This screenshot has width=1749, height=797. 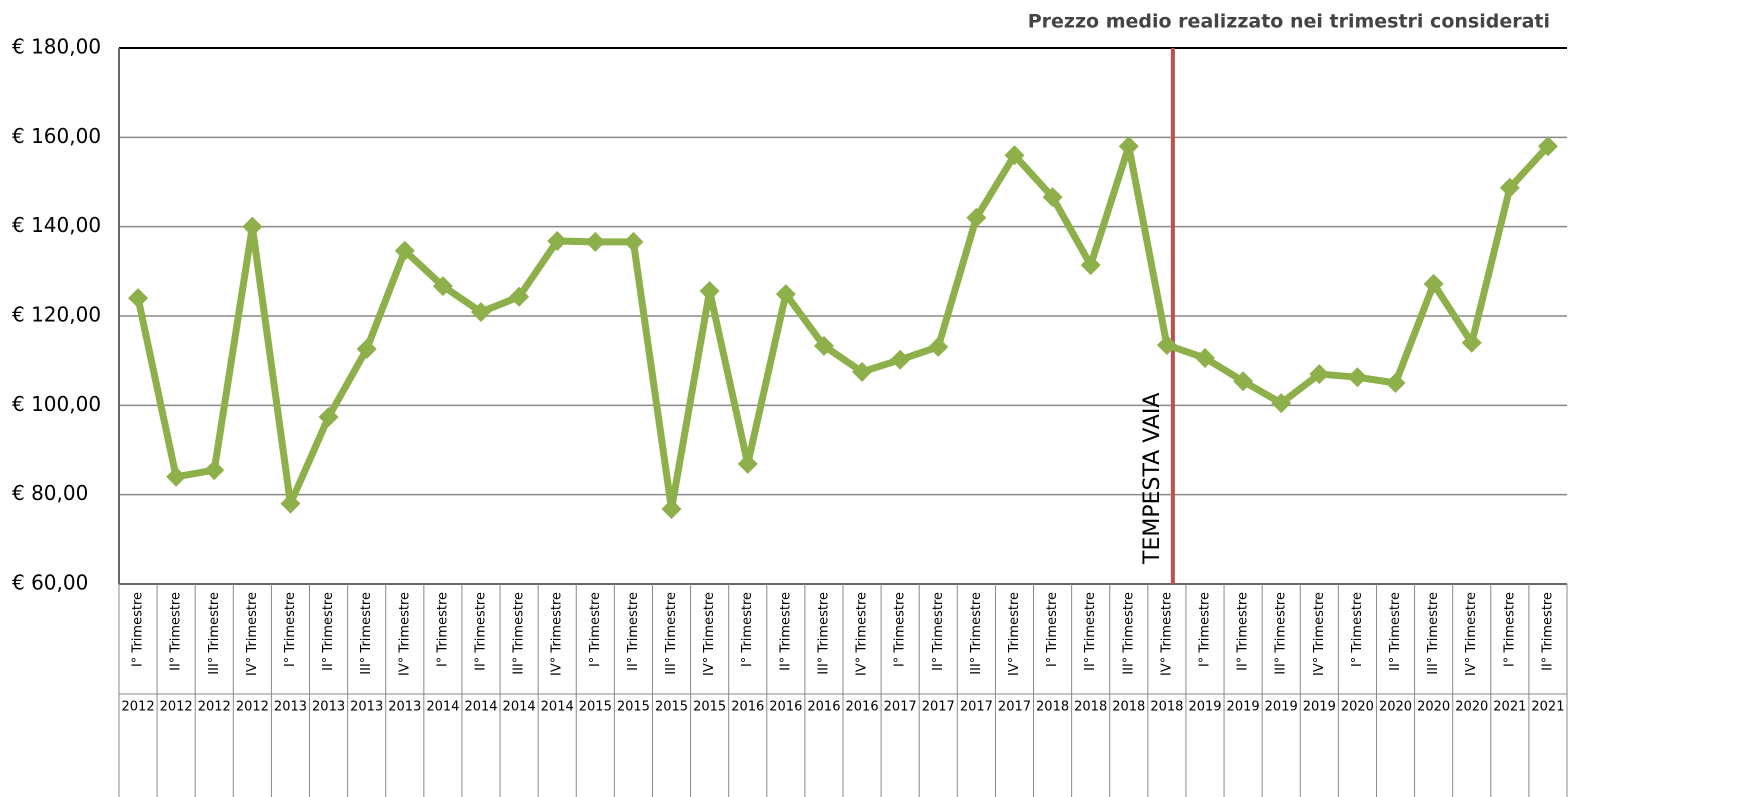 What do you see at coordinates (50, 493) in the screenshot?
I see `y-tick-label: € 80,00` at bounding box center [50, 493].